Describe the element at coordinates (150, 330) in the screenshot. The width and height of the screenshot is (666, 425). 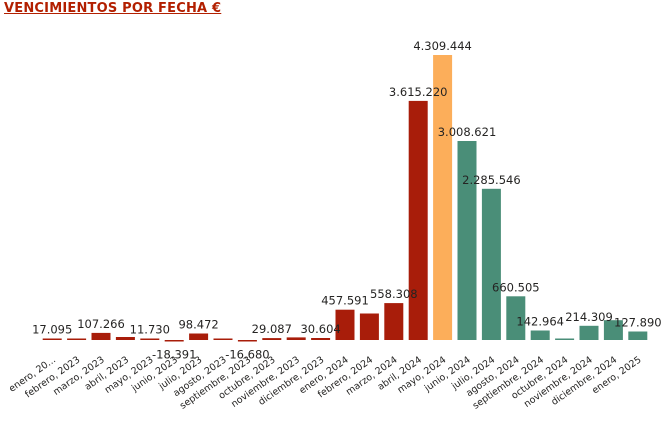
I see `data-label: 11.730` at that location.